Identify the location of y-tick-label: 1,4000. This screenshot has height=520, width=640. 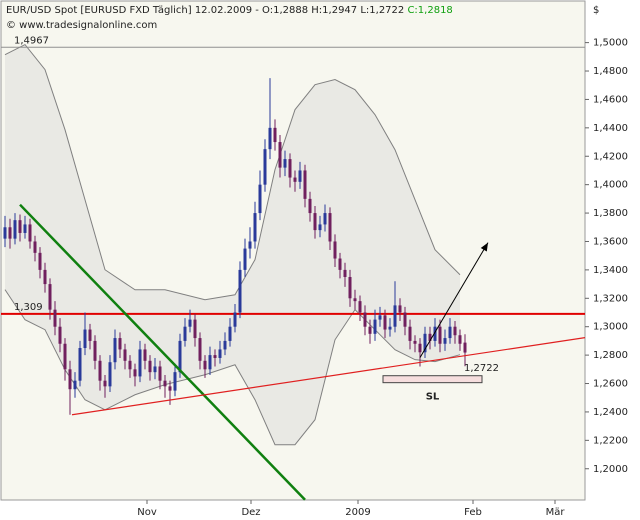
(610, 185).